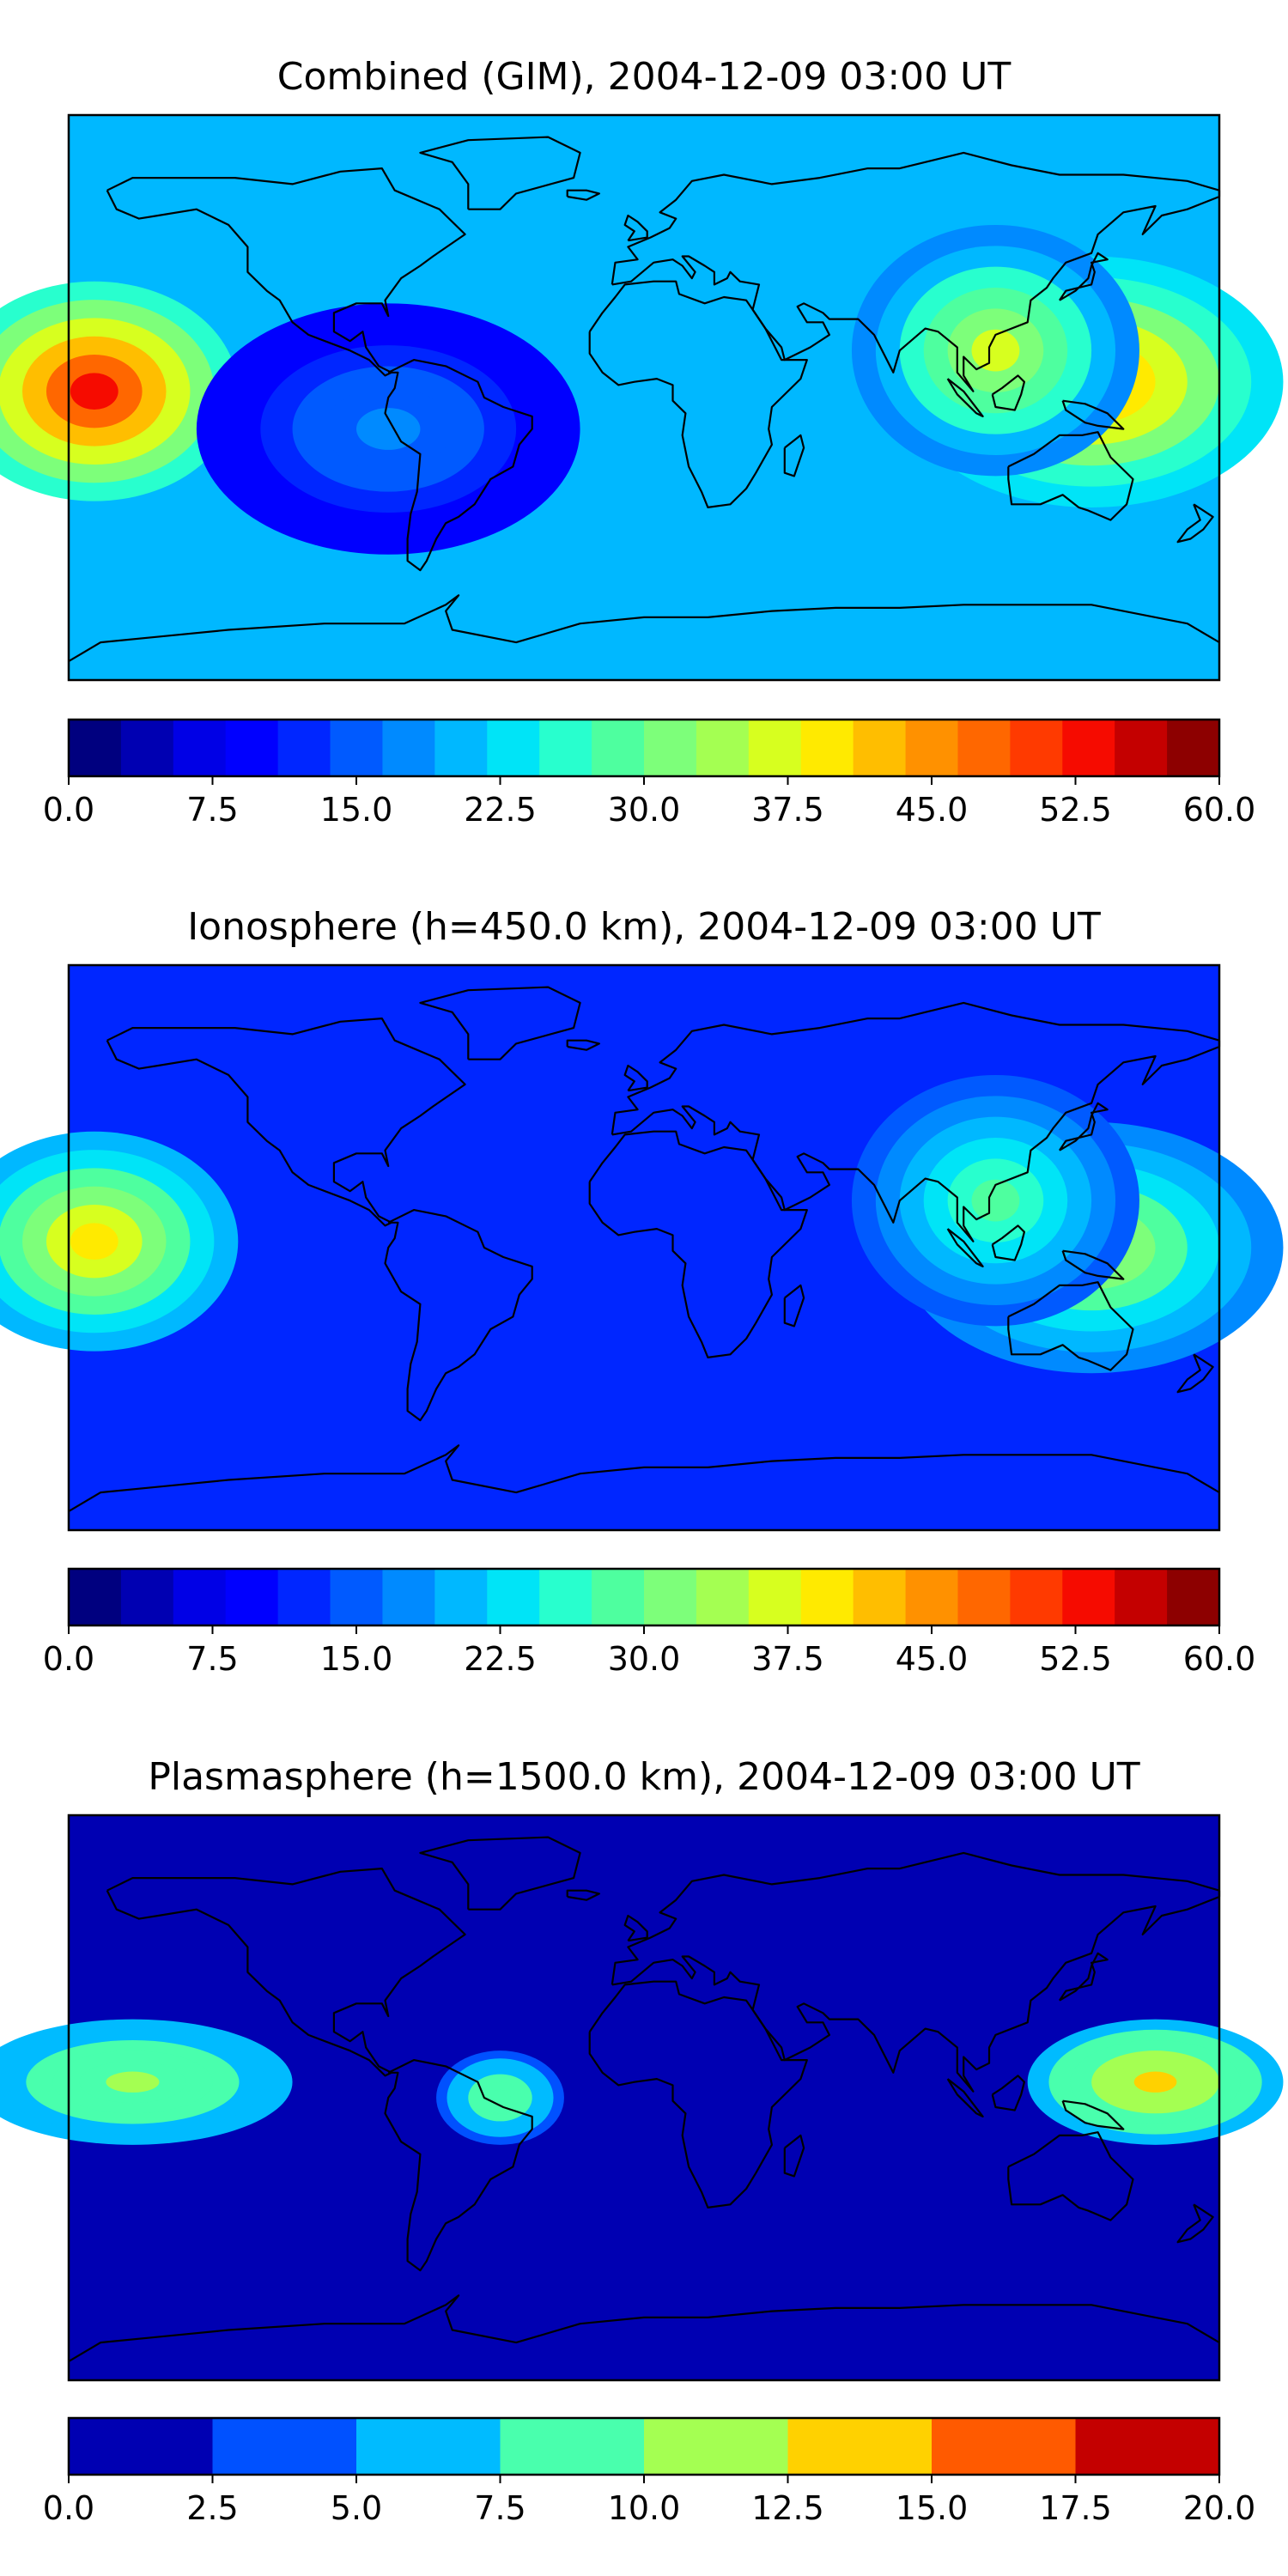  Describe the element at coordinates (1075, 2508) in the screenshot. I see `colorbar-3-tick-label-8: 17.5` at that location.